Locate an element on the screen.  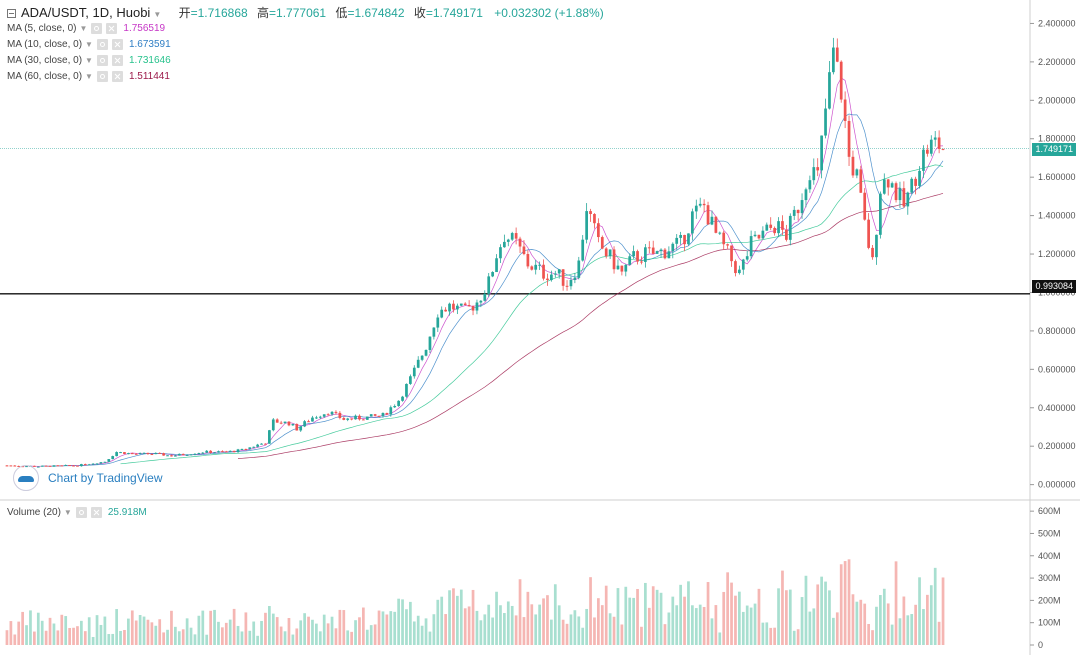
symbol-title: ADA/USDT, 1D, Huobi is located at coordinates (86, 12).